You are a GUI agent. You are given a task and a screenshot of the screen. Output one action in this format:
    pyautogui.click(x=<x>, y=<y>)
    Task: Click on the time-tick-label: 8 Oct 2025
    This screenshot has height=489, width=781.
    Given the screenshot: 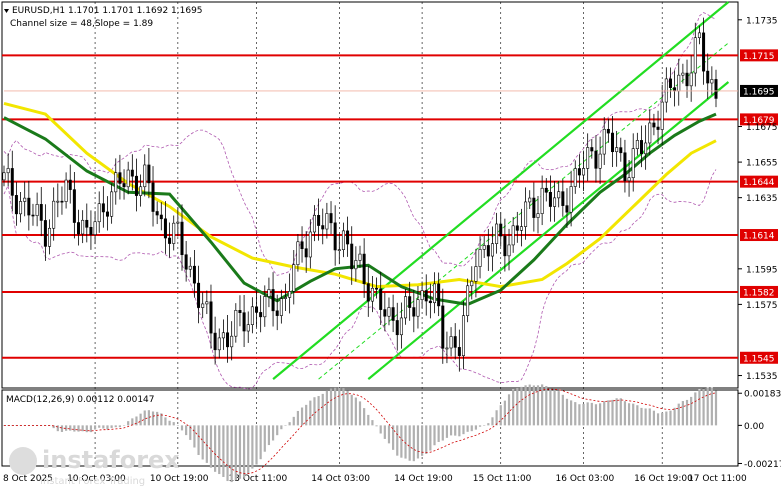 What is the action you would take?
    pyautogui.click(x=28, y=479)
    